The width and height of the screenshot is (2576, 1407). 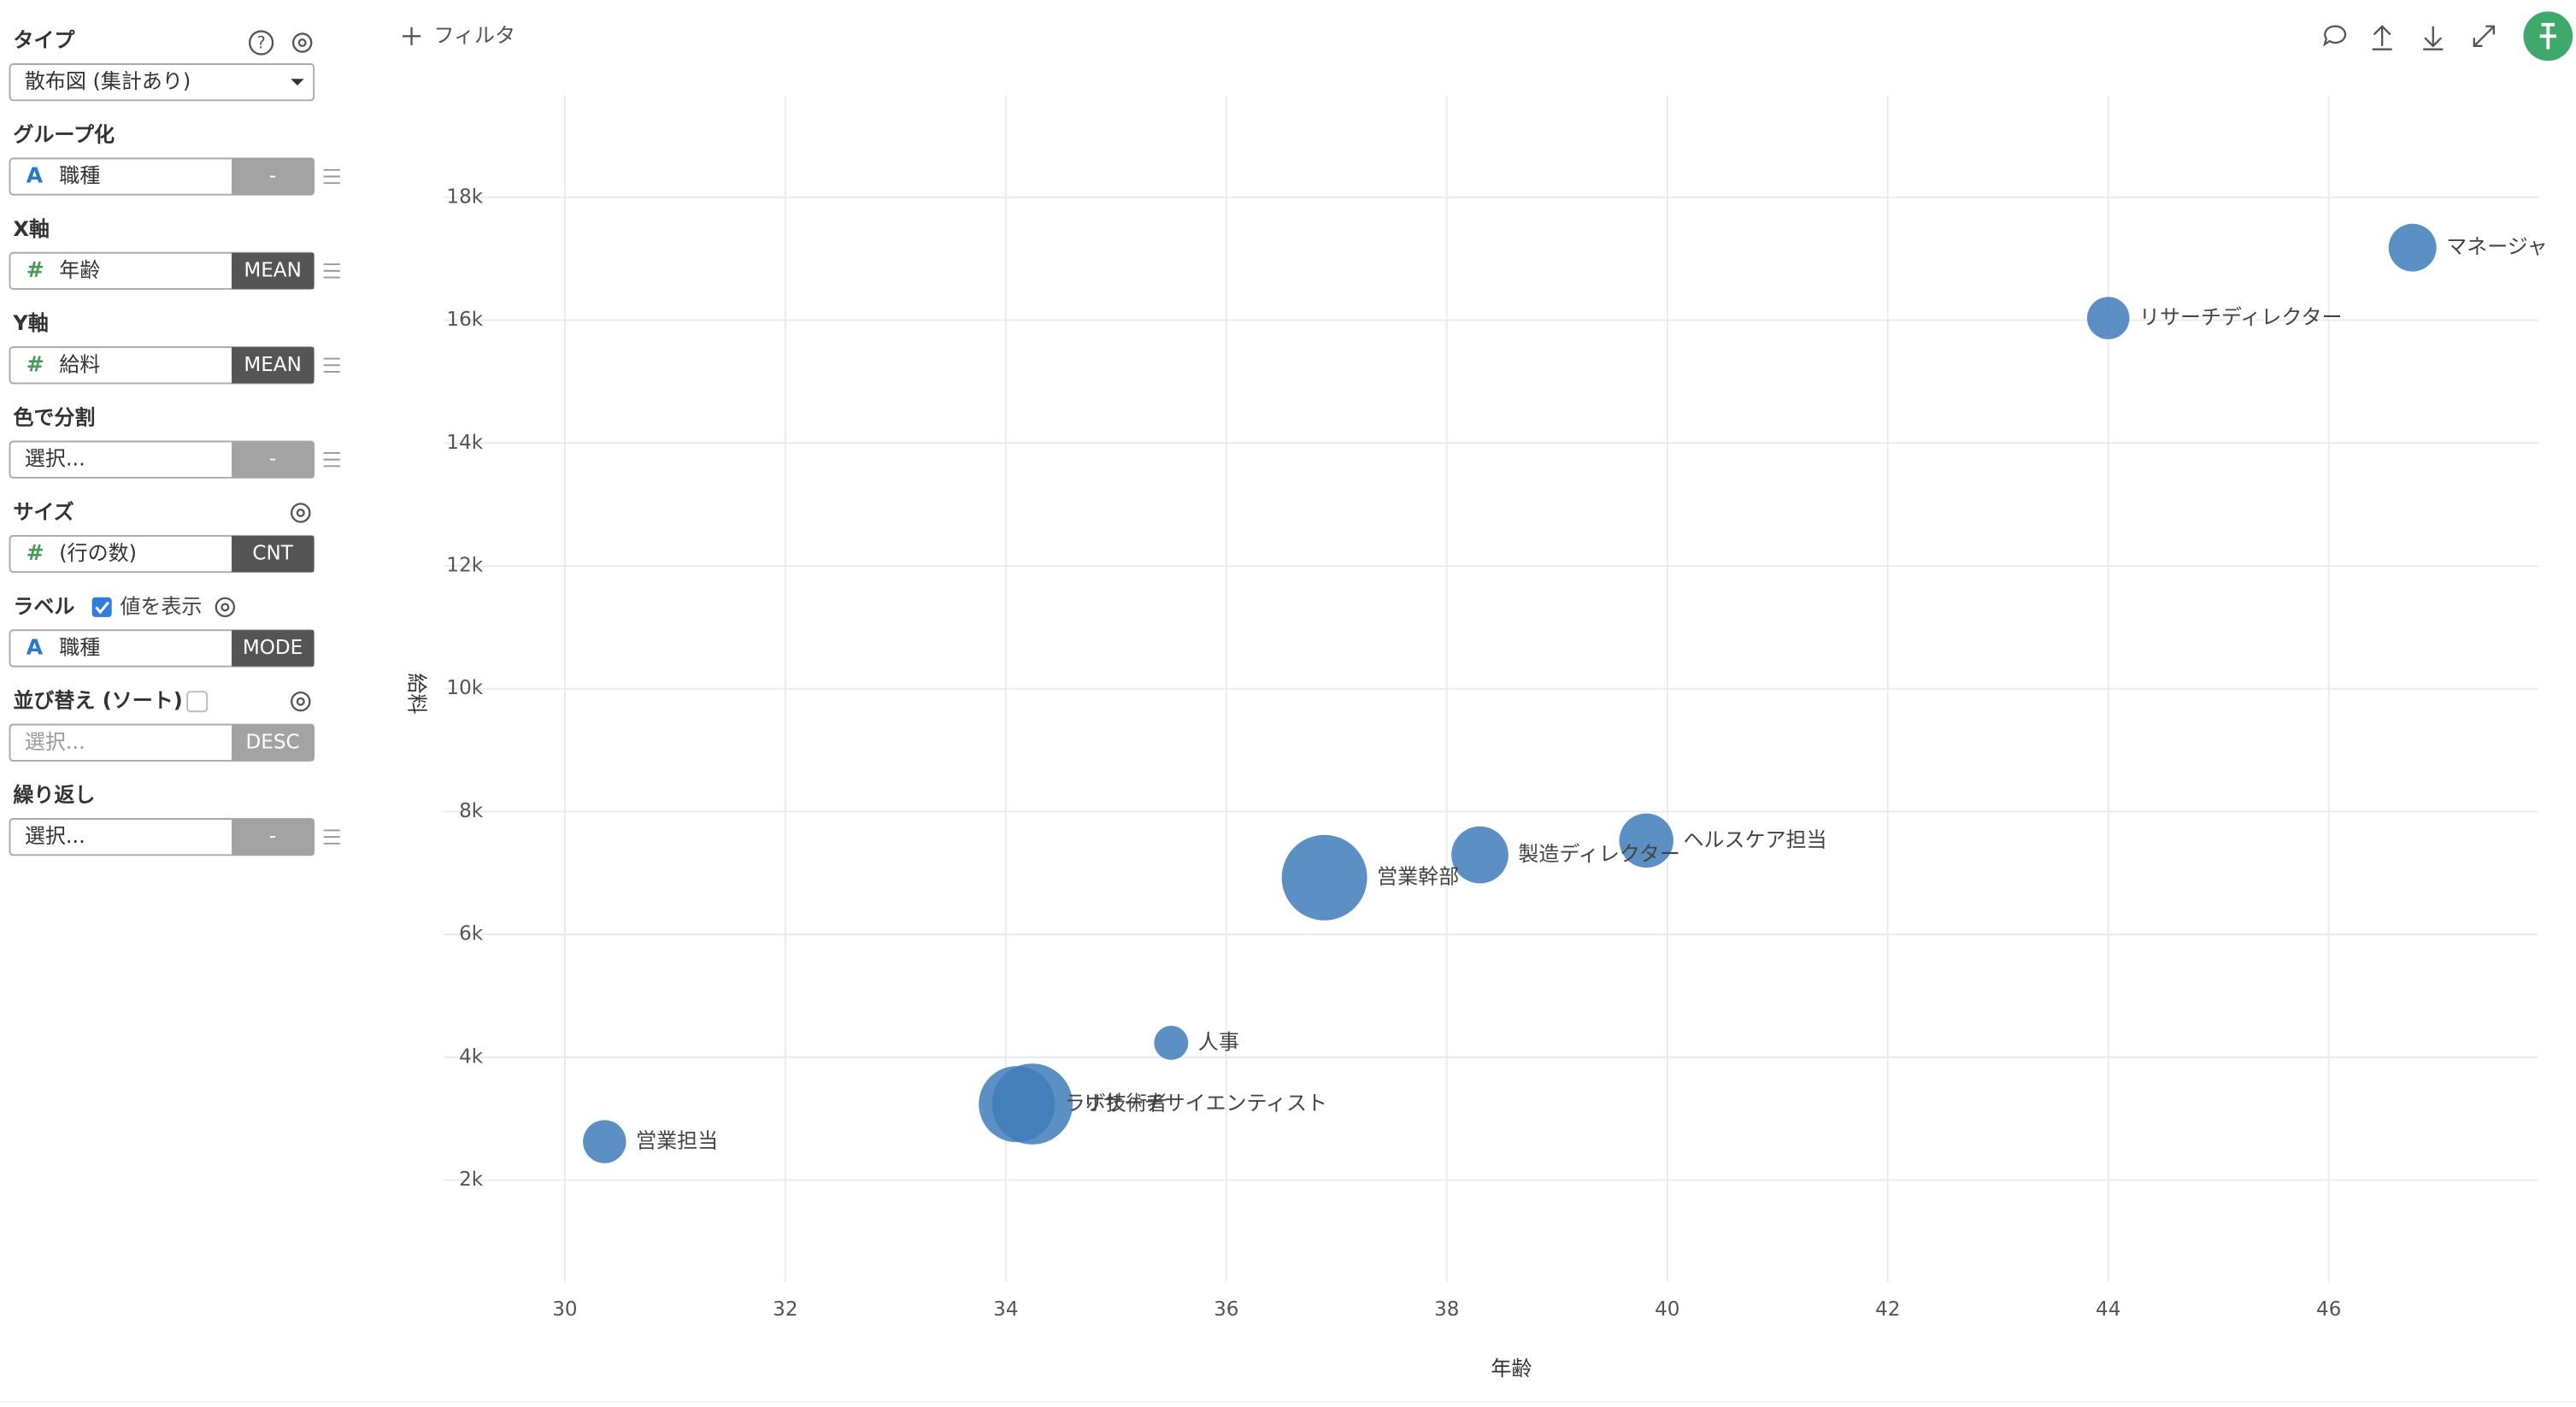 I want to click on point-label: ヘルスケア担当, so click(x=1754, y=839).